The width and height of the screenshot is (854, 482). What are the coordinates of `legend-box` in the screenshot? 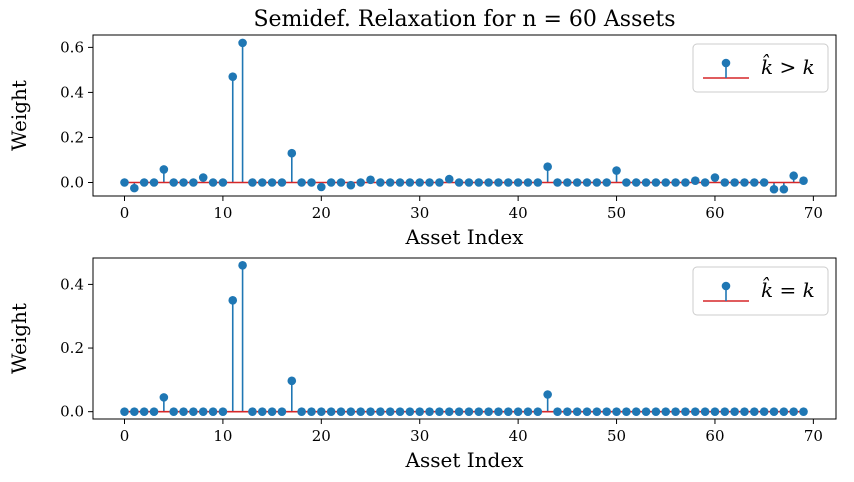 It's located at (760, 291).